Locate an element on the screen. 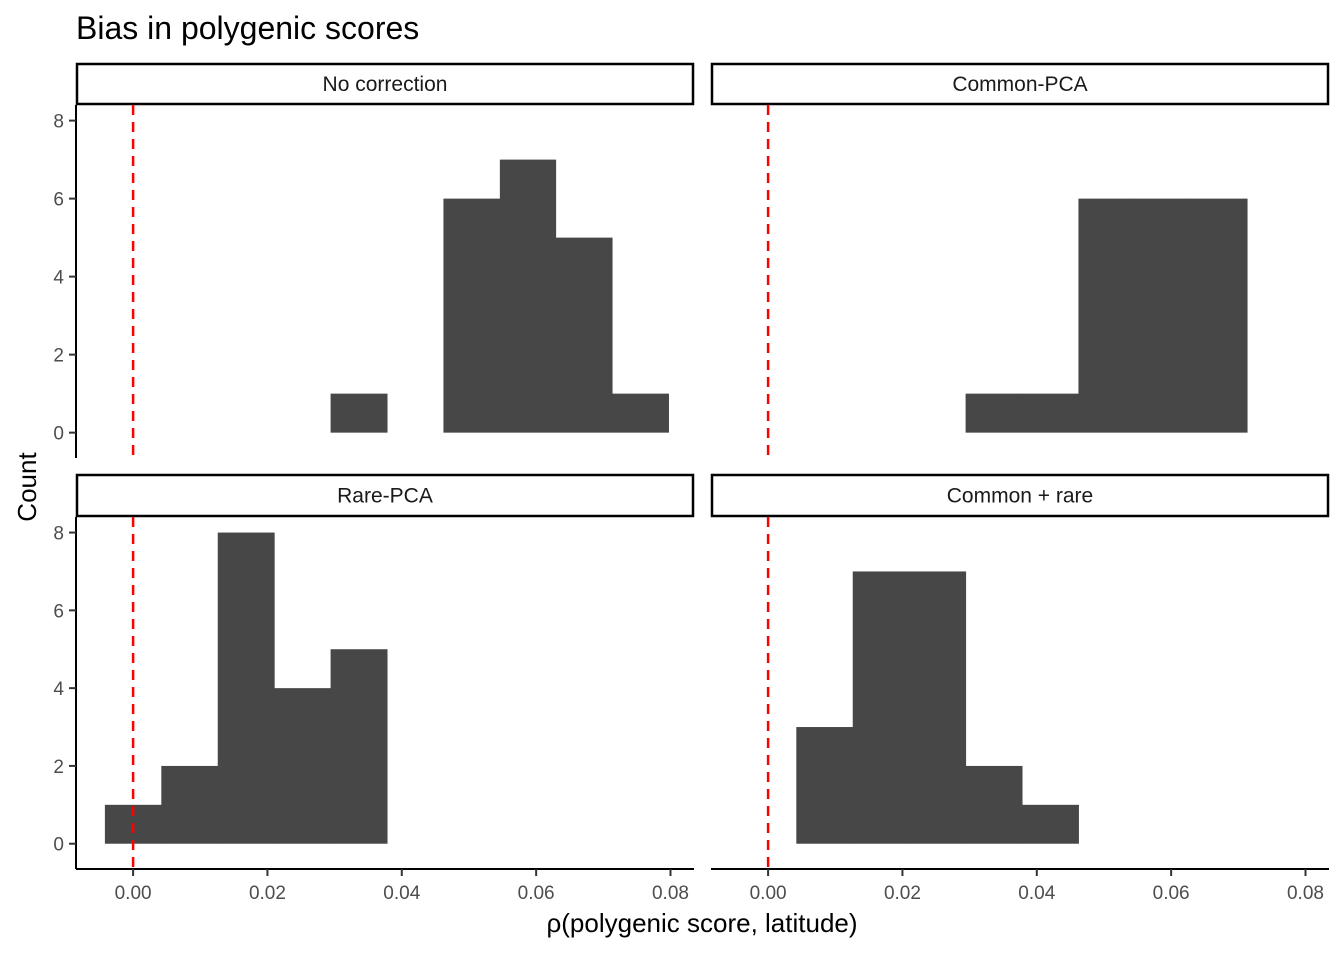 This screenshot has height=960, width=1344. chart-title: Bias in polygenic scores is located at coordinates (247, 28).